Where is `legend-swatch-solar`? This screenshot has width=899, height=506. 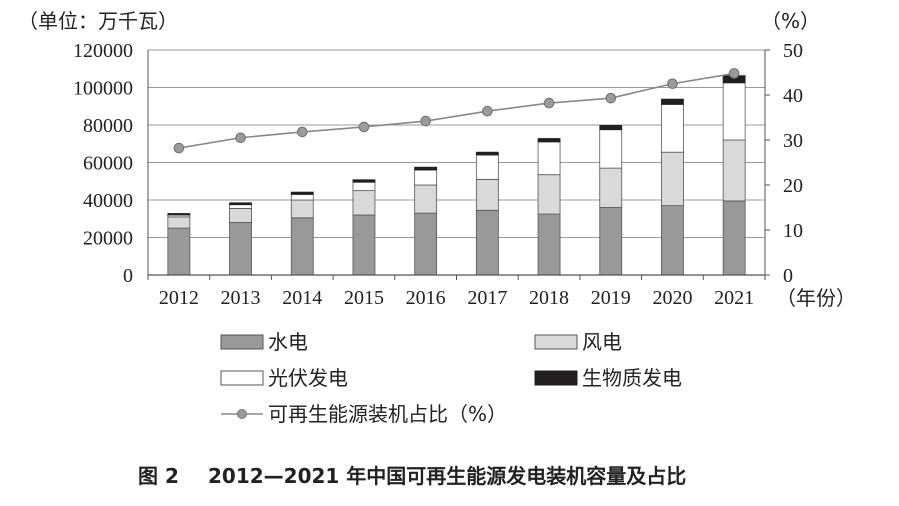
legend-swatch-solar is located at coordinates (242, 378).